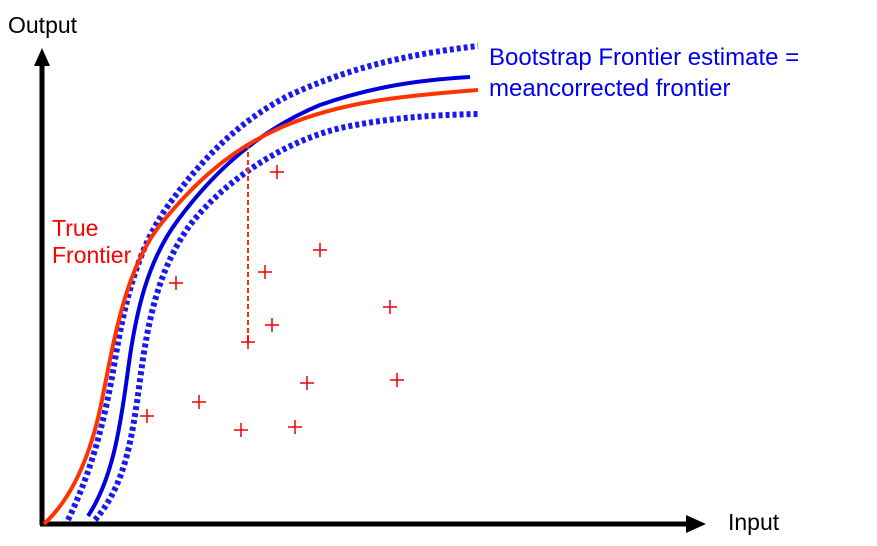 The image size is (877, 546). Describe the element at coordinates (42, 57) in the screenshot. I see `arrow-up-icon` at that location.